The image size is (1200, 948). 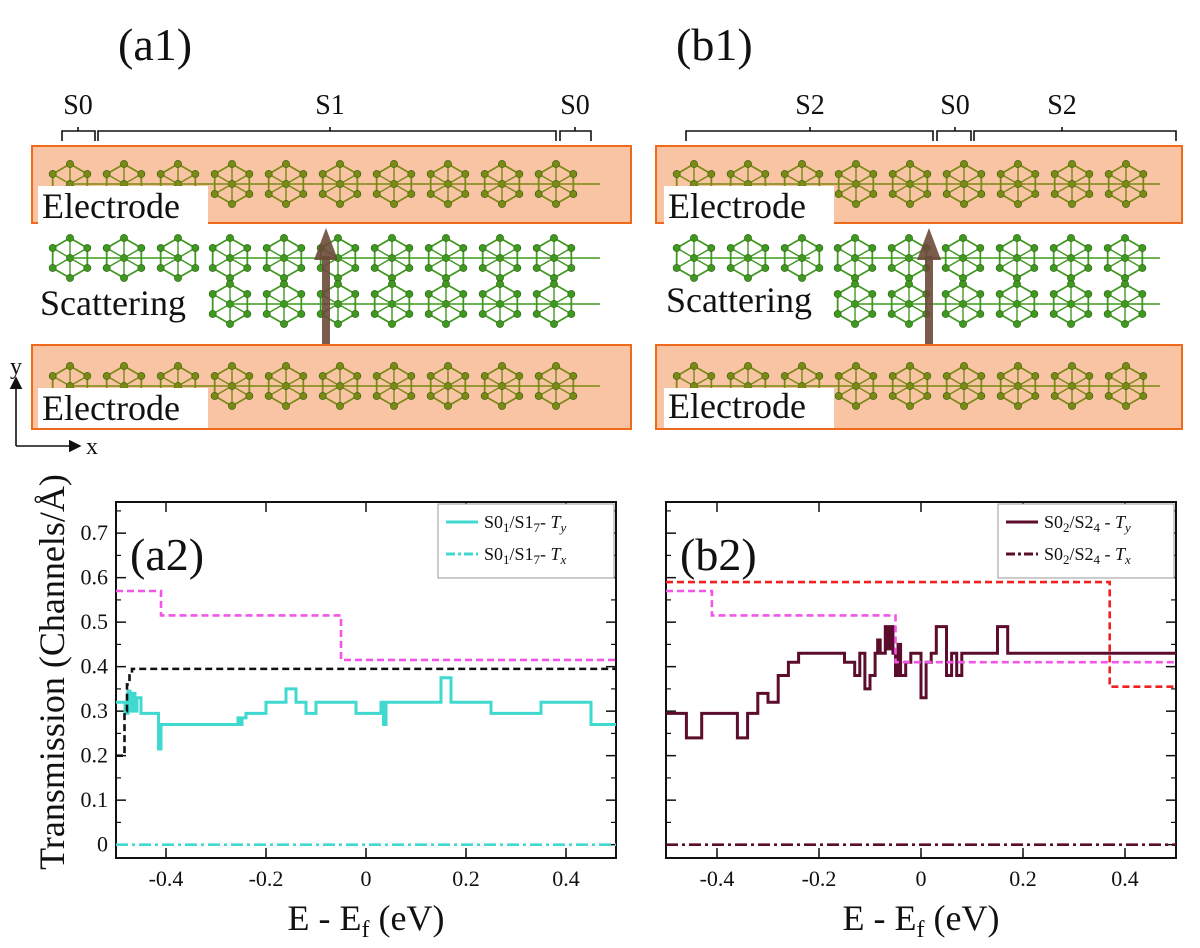 What do you see at coordinates (78, 105) in the screenshot?
I see `segment-label-a1-left: S0` at bounding box center [78, 105].